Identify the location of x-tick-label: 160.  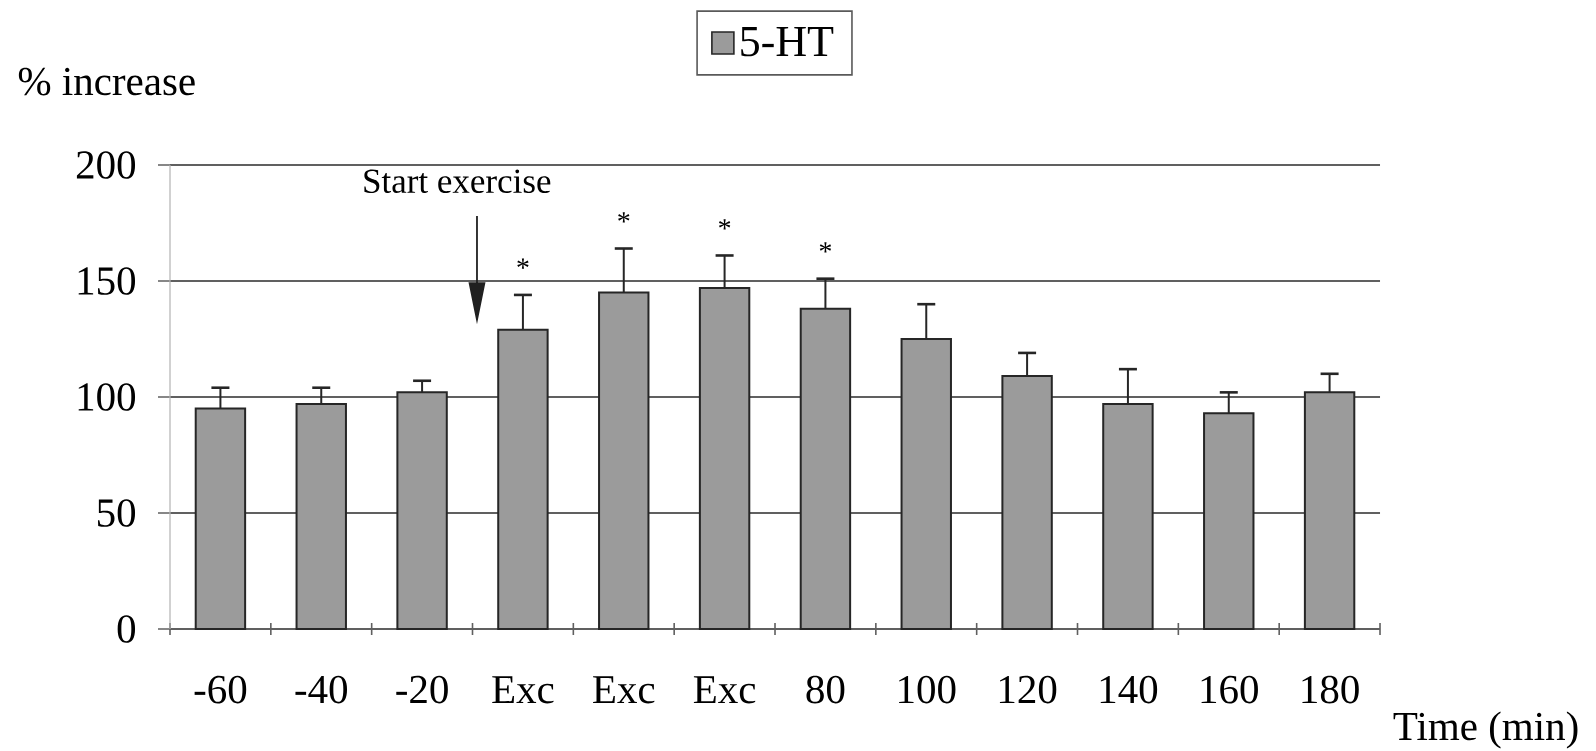
(1229, 689).